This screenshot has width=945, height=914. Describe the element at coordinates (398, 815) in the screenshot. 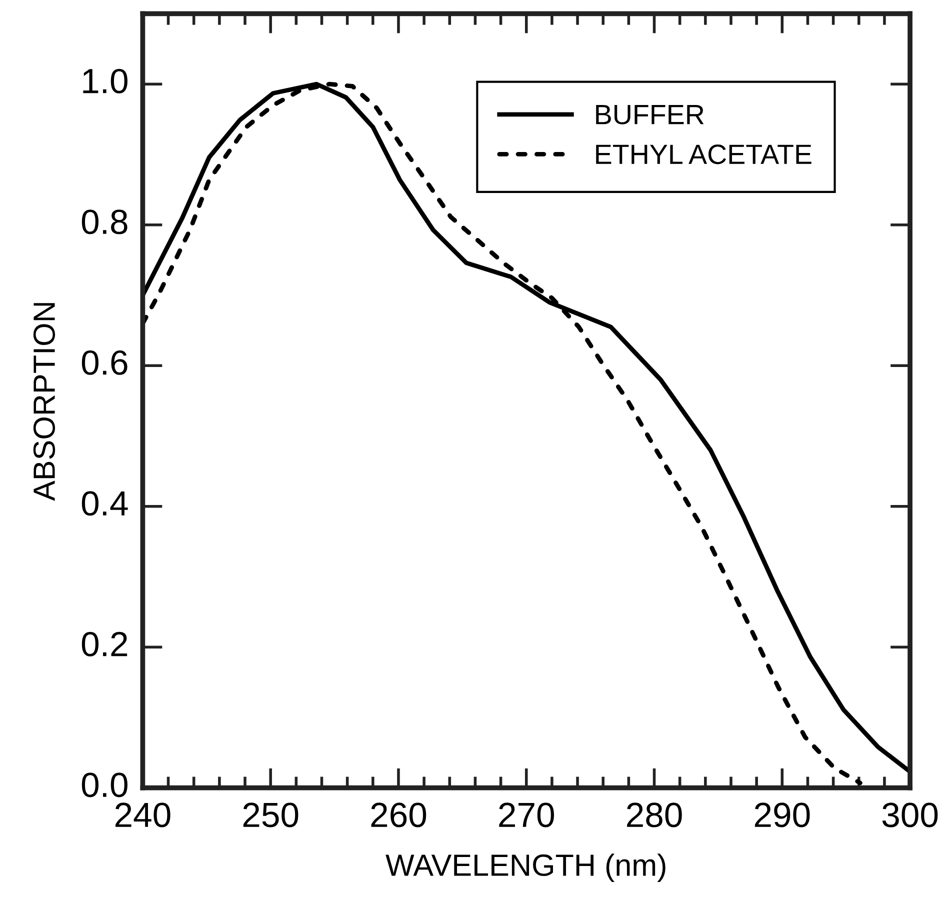

I see `x-tick-label: 260` at that location.